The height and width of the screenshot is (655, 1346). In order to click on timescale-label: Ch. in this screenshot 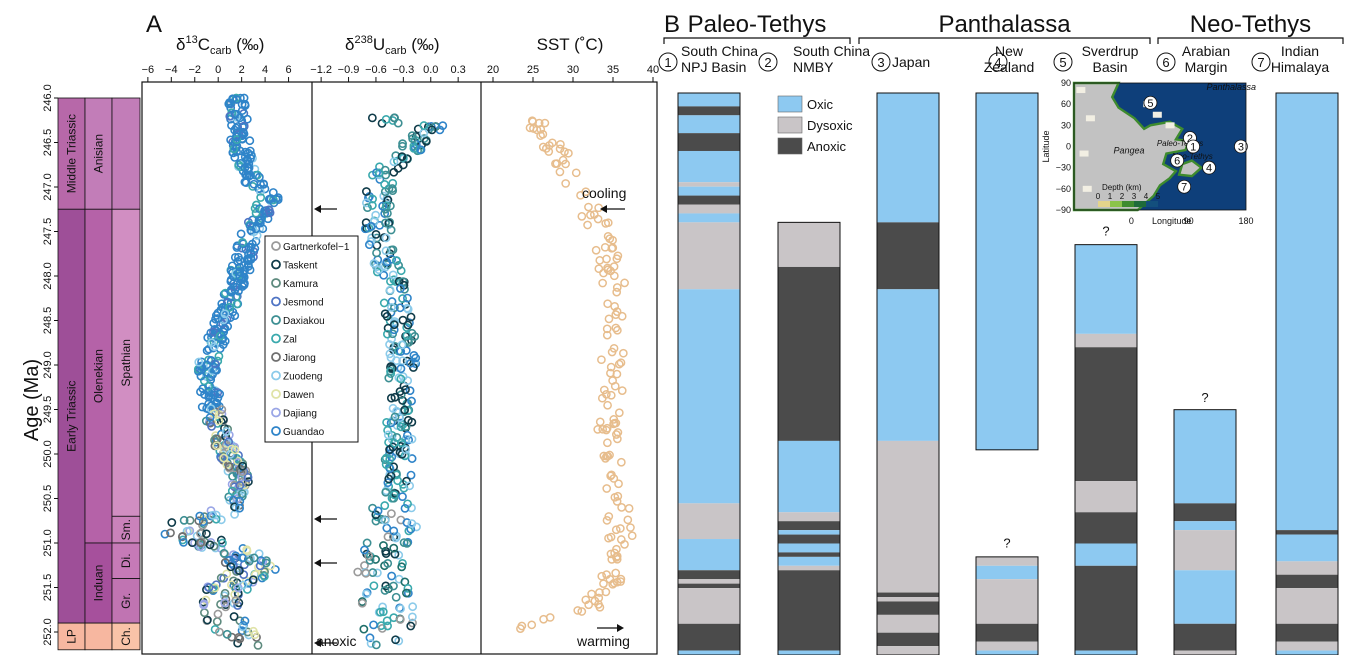, I will do `click(126, 636)`.